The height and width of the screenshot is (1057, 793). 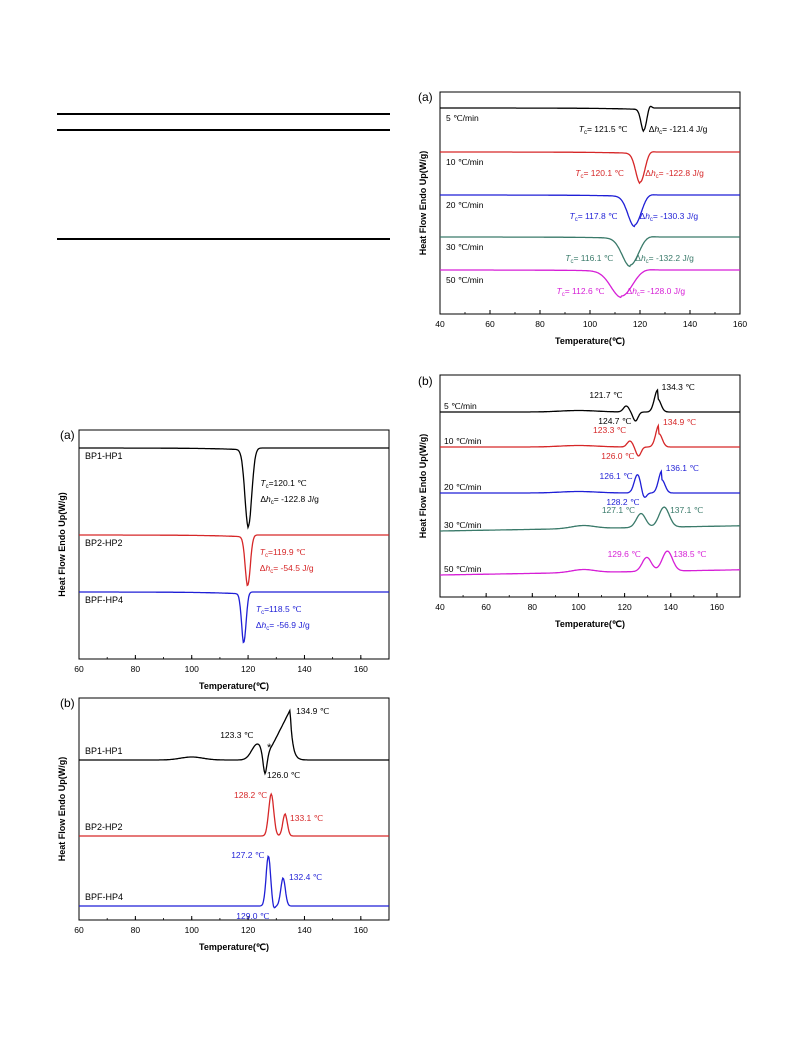 What do you see at coordinates (603, 130) in the screenshot?
I see `tc-label: Tc= 121.5 ℃` at bounding box center [603, 130].